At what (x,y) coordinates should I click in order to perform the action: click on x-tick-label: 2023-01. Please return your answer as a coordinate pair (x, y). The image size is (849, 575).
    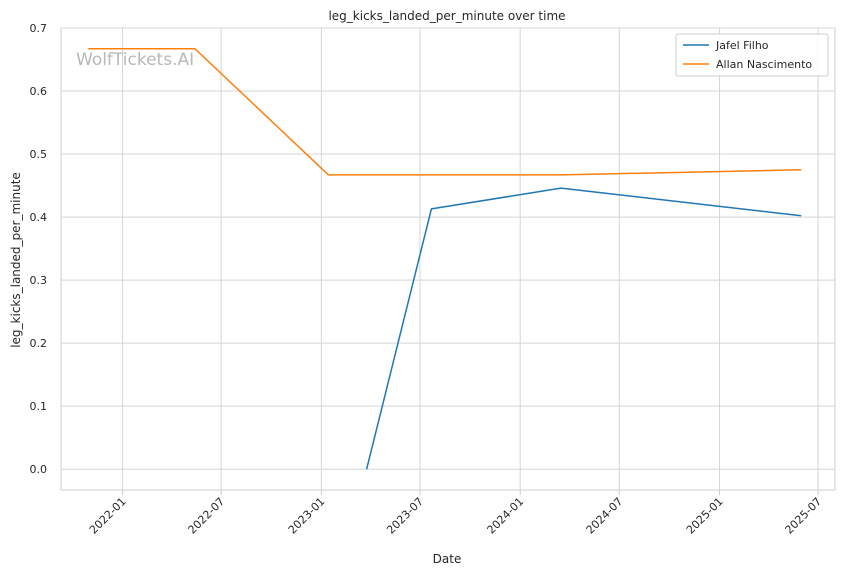
    Looking at the image, I should click on (307, 516).